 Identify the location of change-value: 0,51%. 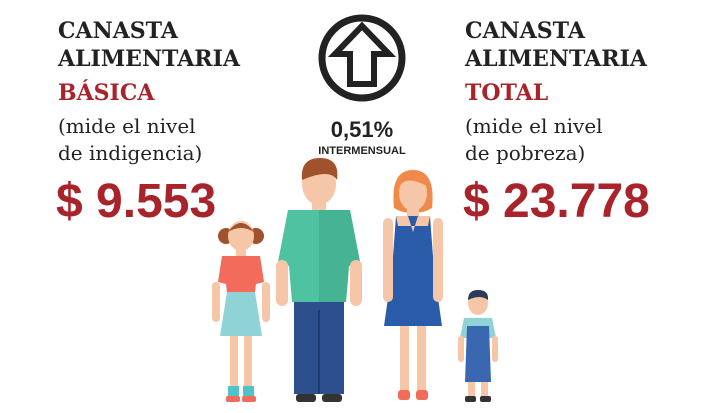
(362, 129).